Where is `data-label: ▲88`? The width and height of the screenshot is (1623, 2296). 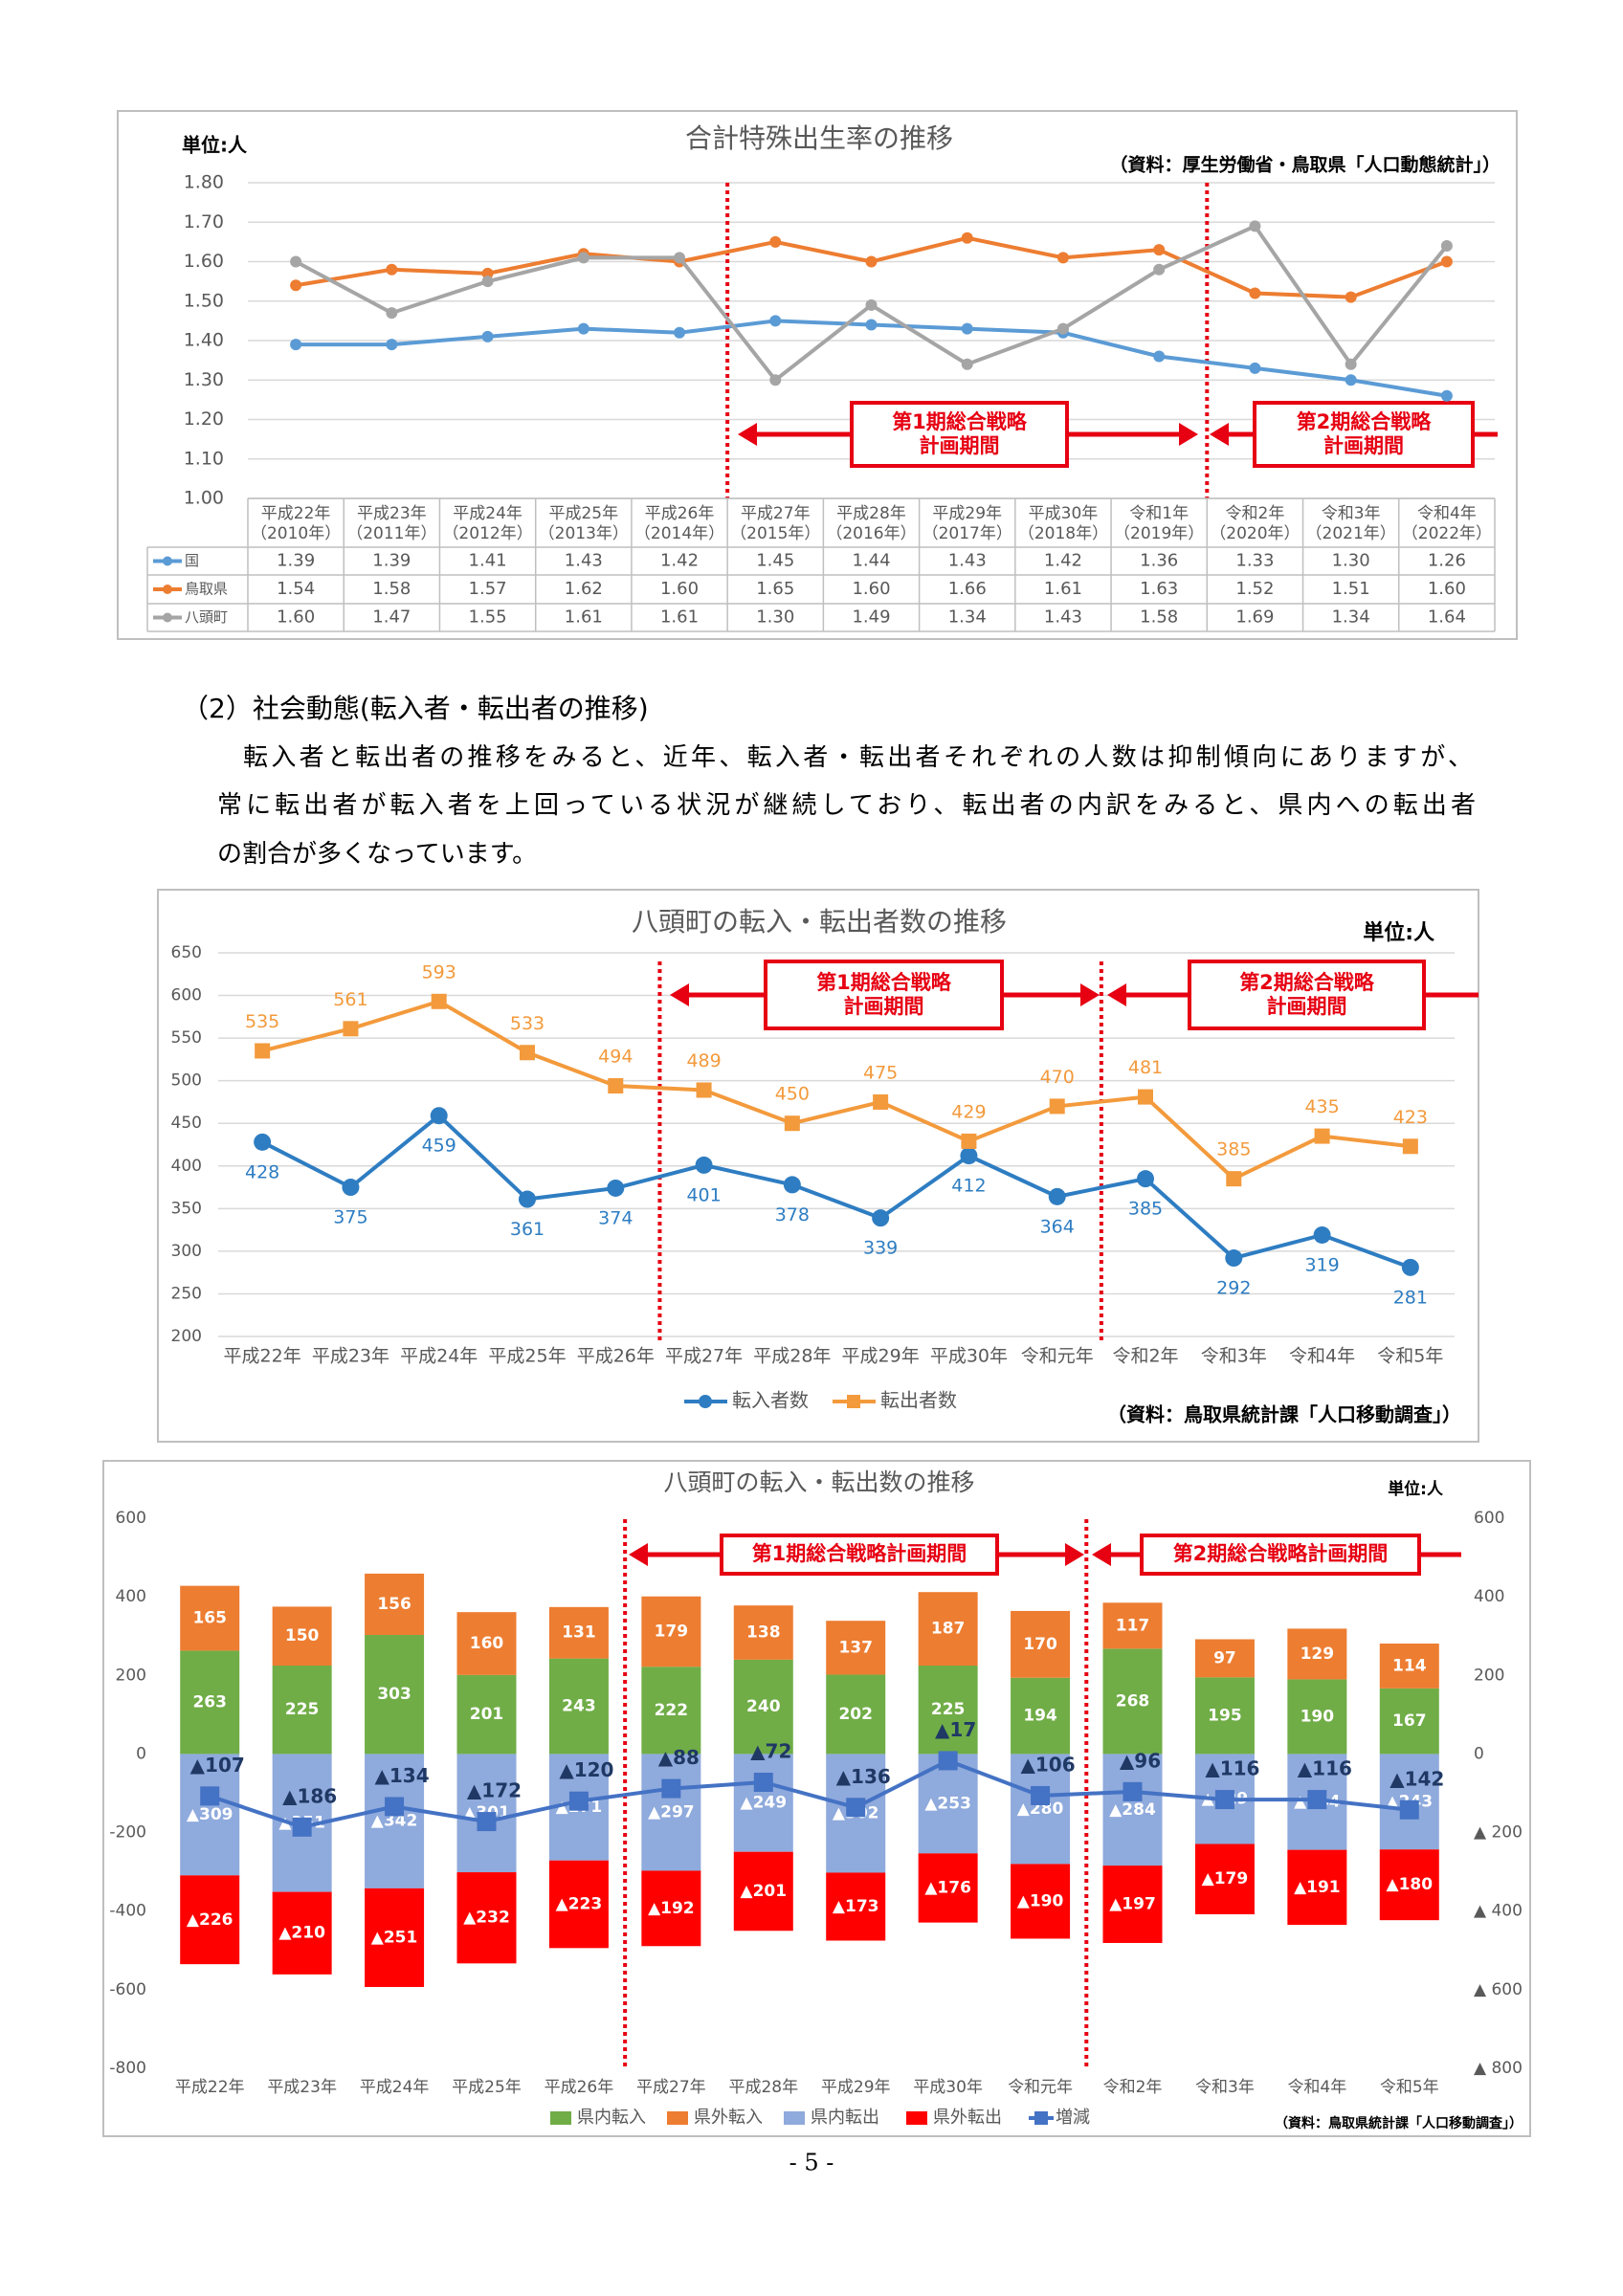
data-label: ▲88 is located at coordinates (679, 1757).